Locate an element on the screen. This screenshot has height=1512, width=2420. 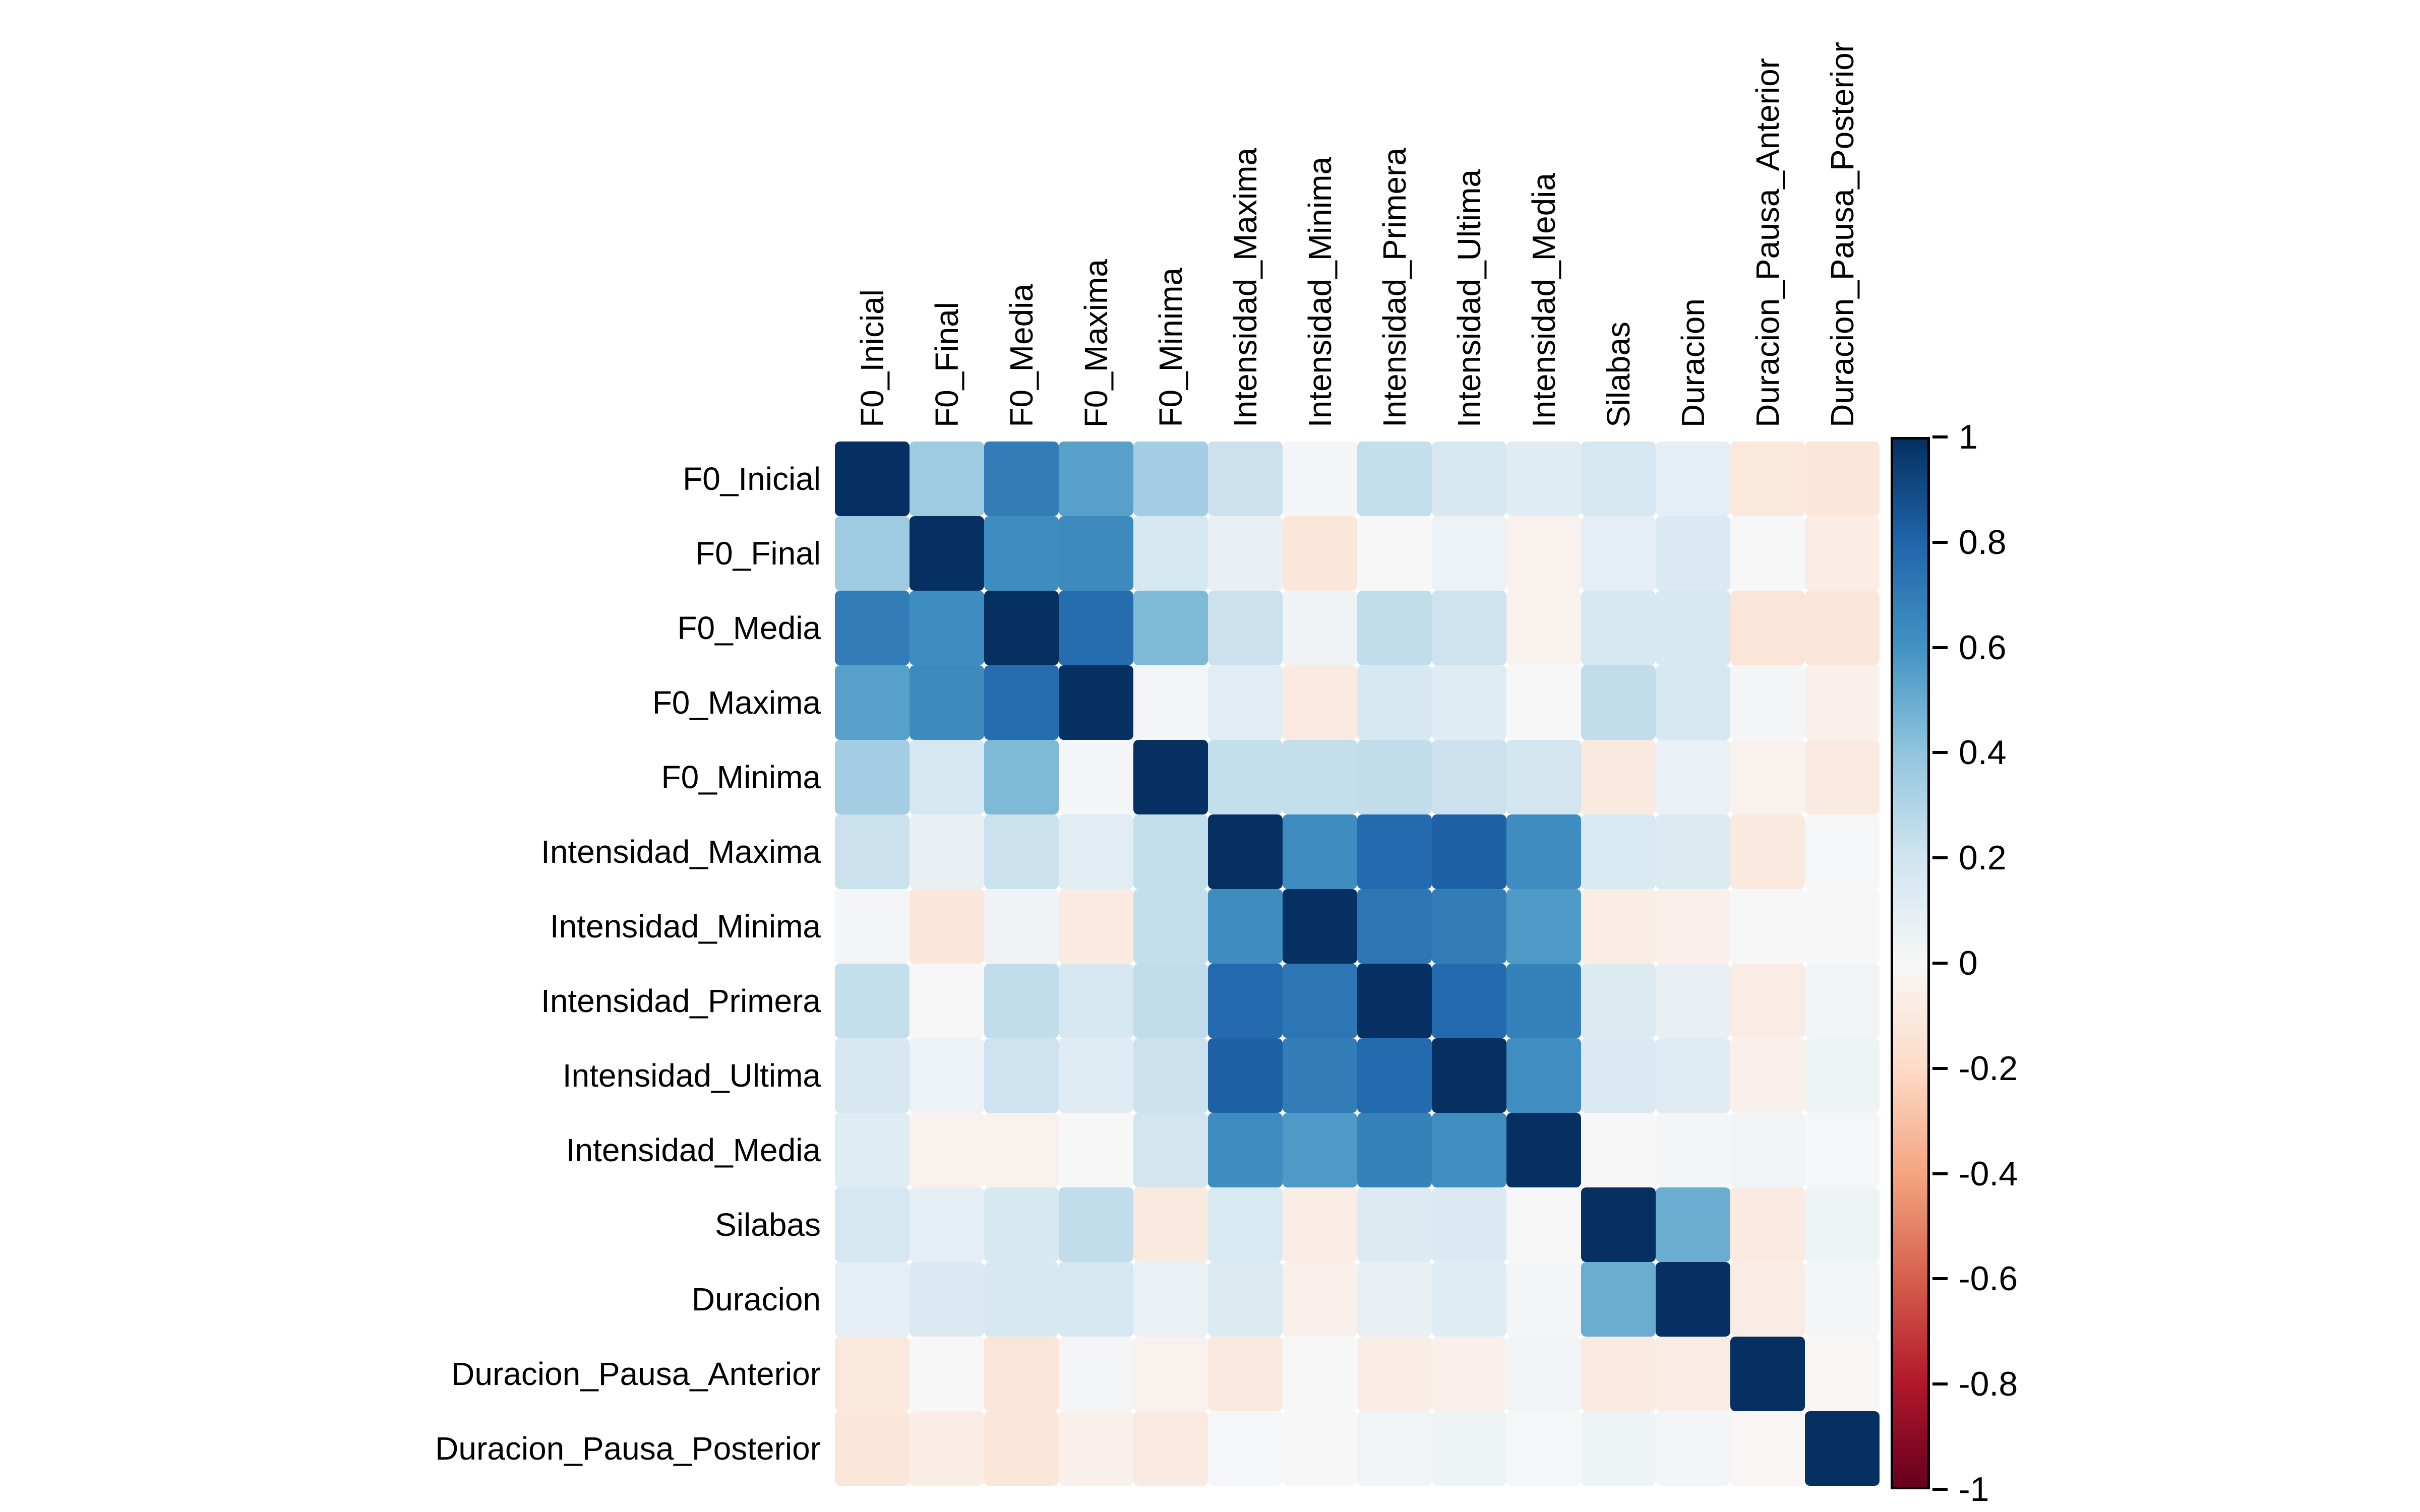
colorbar-tick-label: 0 is located at coordinates (1968, 963).